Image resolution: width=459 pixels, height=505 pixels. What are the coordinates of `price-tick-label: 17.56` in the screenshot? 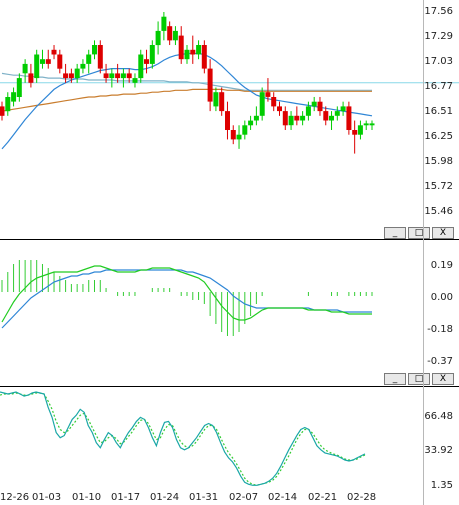 It's located at (438, 11).